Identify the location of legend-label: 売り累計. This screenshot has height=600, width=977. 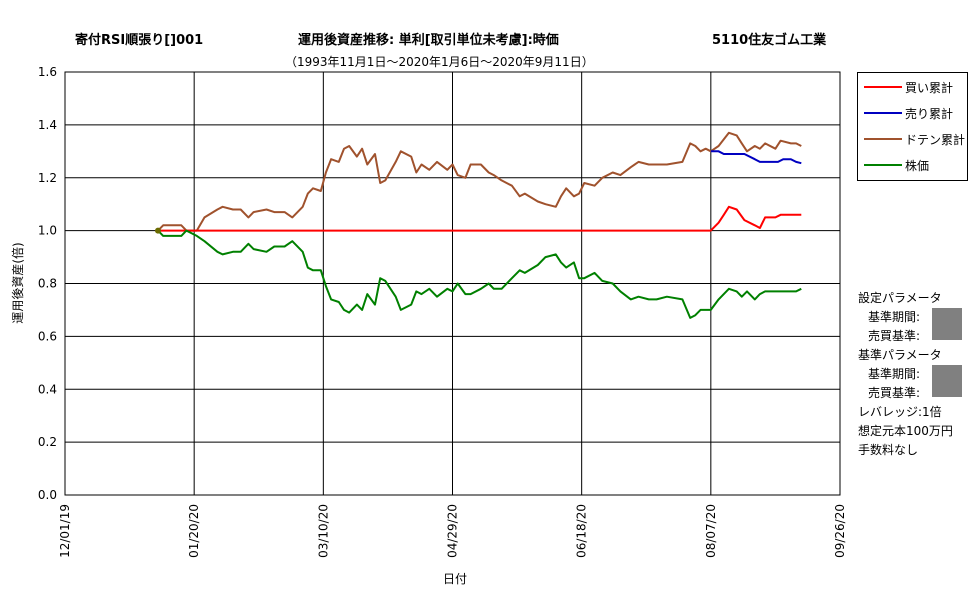
(929, 113).